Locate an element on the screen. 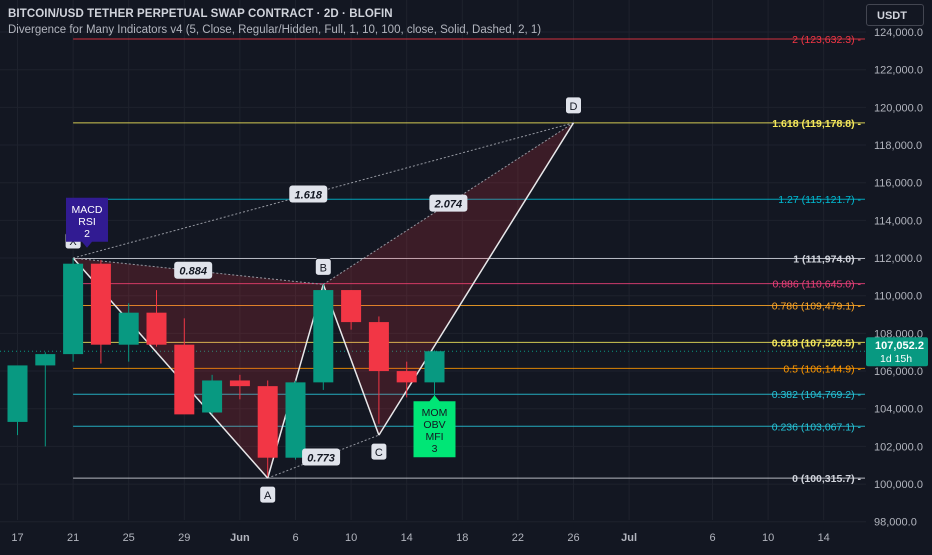 Image resolution: width=932 pixels, height=555 pixels. x-tick-label: Jun is located at coordinates (240, 538).